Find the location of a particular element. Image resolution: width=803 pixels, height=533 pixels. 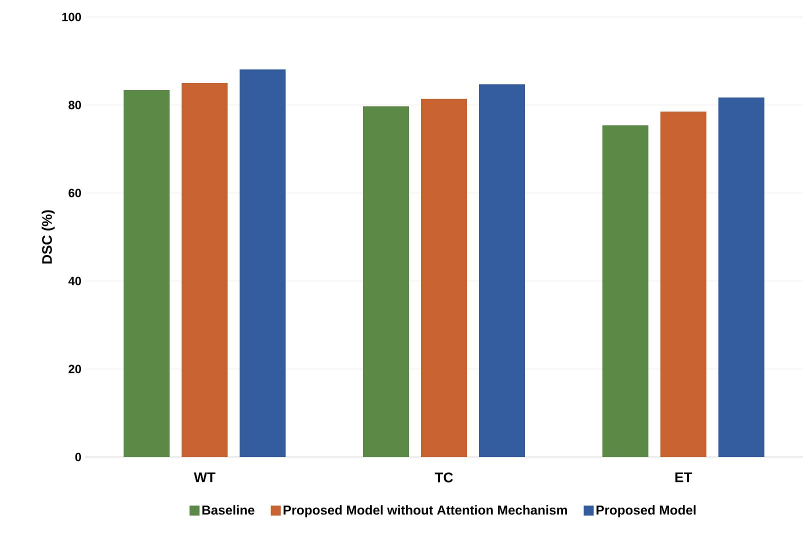

legend-label: Proposed Model without Attention Mechanism is located at coordinates (425, 511).